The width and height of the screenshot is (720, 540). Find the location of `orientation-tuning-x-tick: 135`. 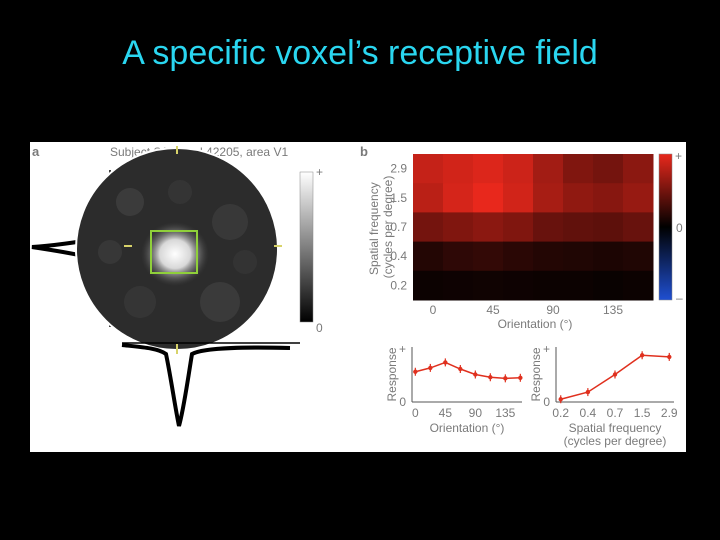

orientation-tuning-x-tick: 135 is located at coordinates (505, 413).